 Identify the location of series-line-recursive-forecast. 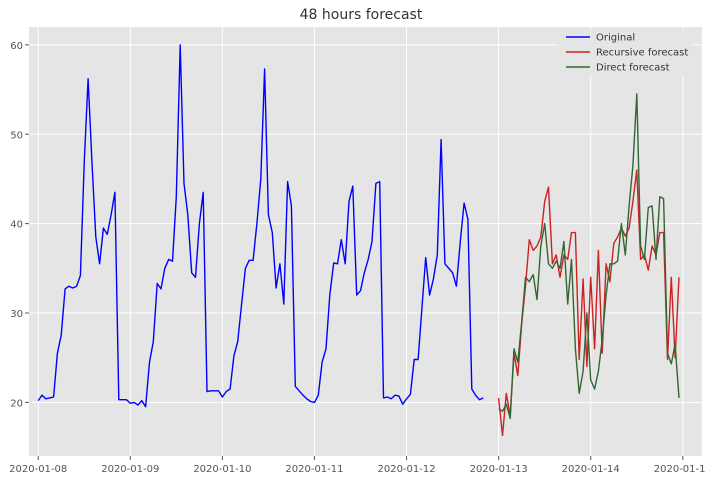
(588, 303).